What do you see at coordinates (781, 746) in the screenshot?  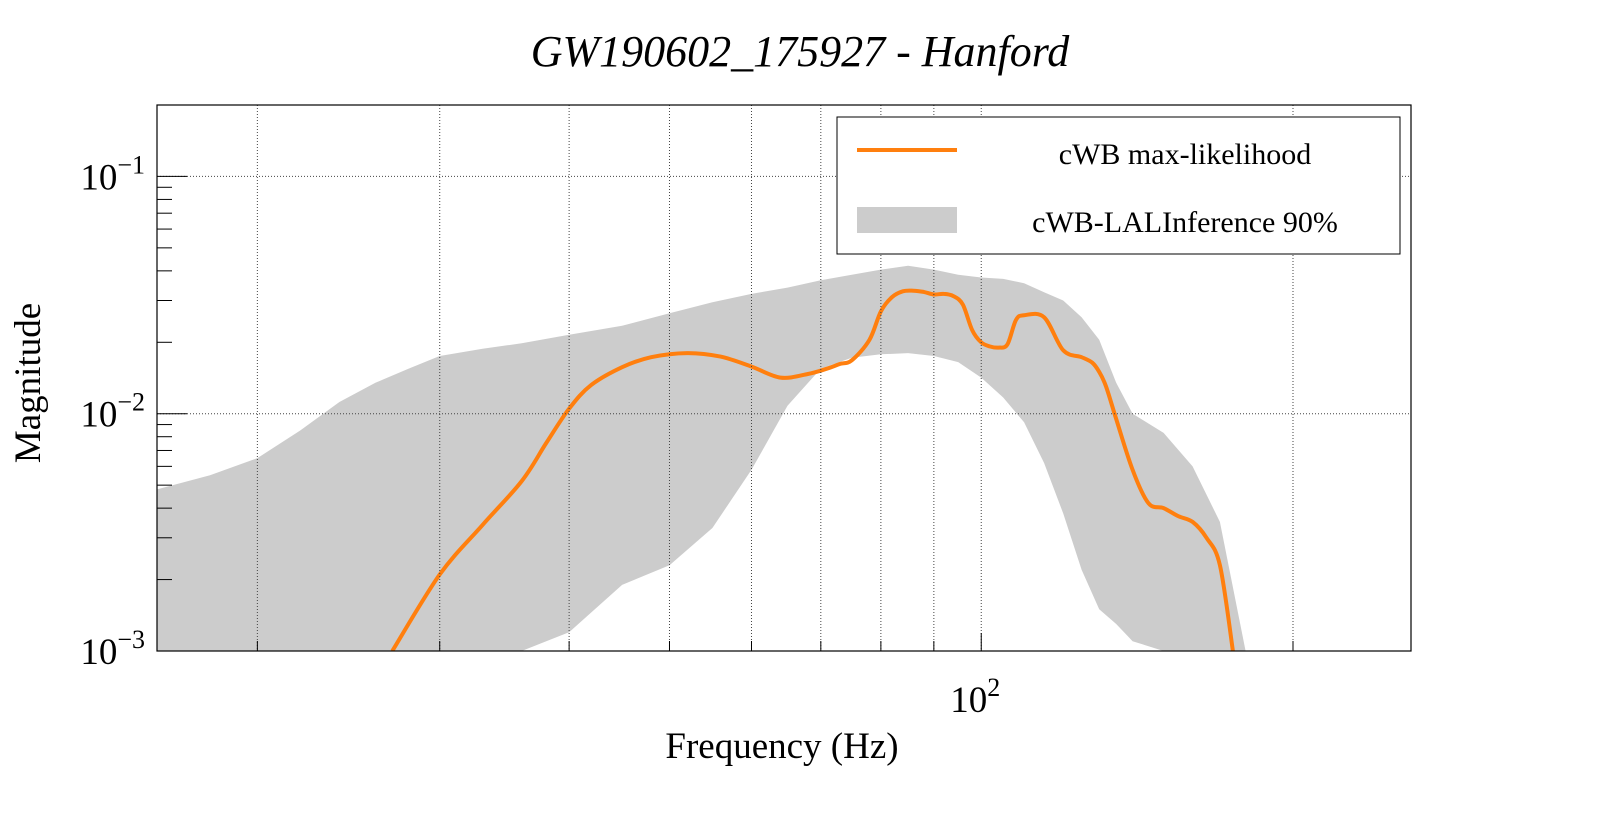 I see `x-axis-label: Frequency (Hz)` at bounding box center [781, 746].